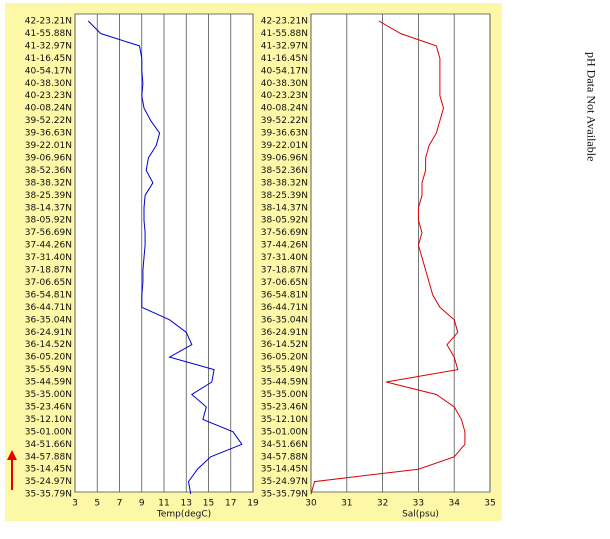 This screenshot has width=610, height=539. I want to click on x-axis-title: Temp(degC), so click(183, 515).